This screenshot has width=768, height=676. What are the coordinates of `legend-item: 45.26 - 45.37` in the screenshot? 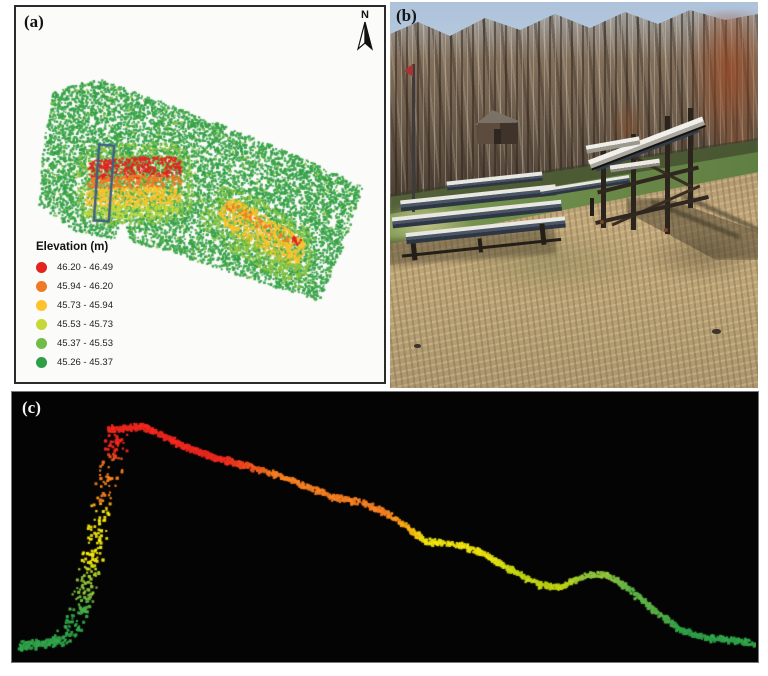 It's located at (74, 362).